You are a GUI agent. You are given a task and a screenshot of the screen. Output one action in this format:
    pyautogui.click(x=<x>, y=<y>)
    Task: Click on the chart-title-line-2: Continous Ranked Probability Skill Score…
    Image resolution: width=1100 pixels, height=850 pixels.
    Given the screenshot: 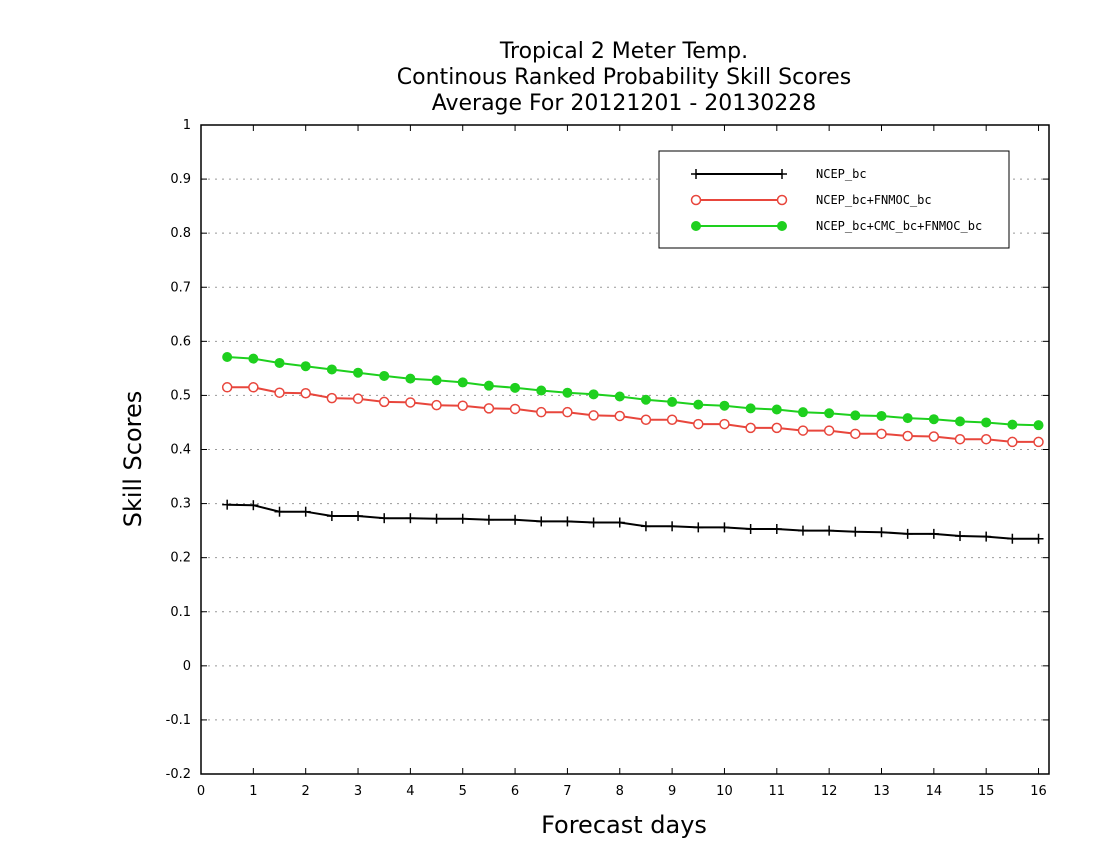 What is the action you would take?
    pyautogui.click(x=624, y=77)
    